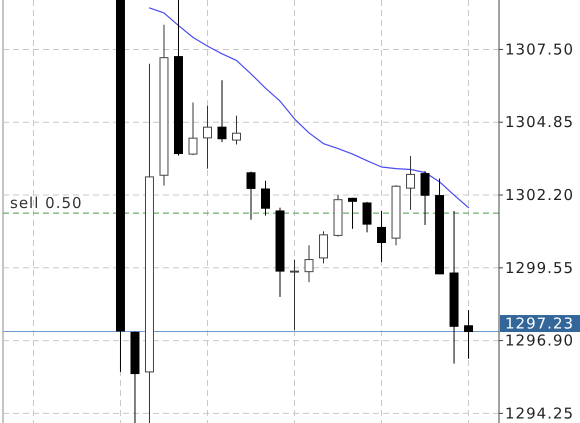  What do you see at coordinates (539, 195) in the screenshot?
I see `y-tick-label: 1302.20` at bounding box center [539, 195].